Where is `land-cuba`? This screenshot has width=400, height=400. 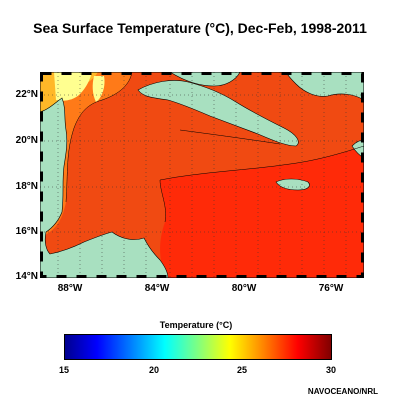
land-cuba is located at coordinates (218, 113).